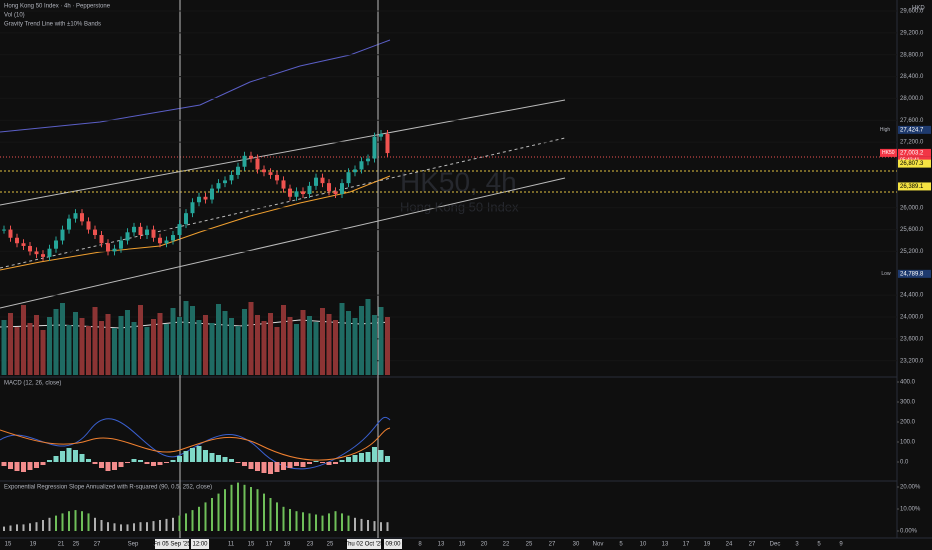 The image size is (932, 550). Describe the element at coordinates (729, 545) in the screenshot. I see `time-label: 24` at that location.